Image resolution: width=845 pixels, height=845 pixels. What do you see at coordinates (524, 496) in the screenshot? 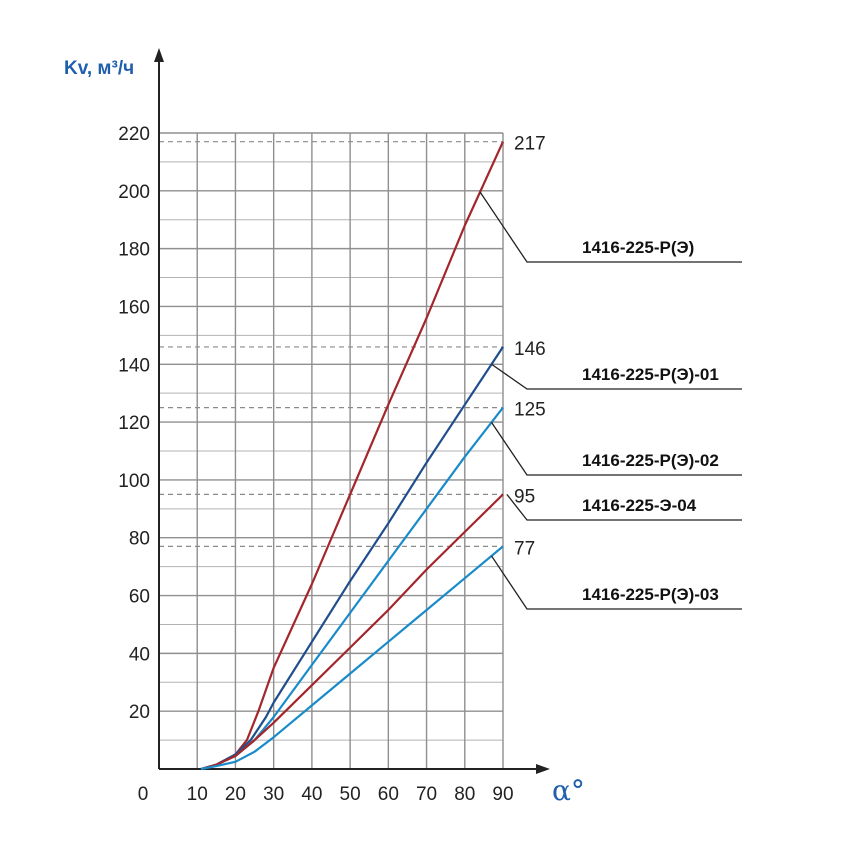
I see `series-end-value: 95` at bounding box center [524, 496].